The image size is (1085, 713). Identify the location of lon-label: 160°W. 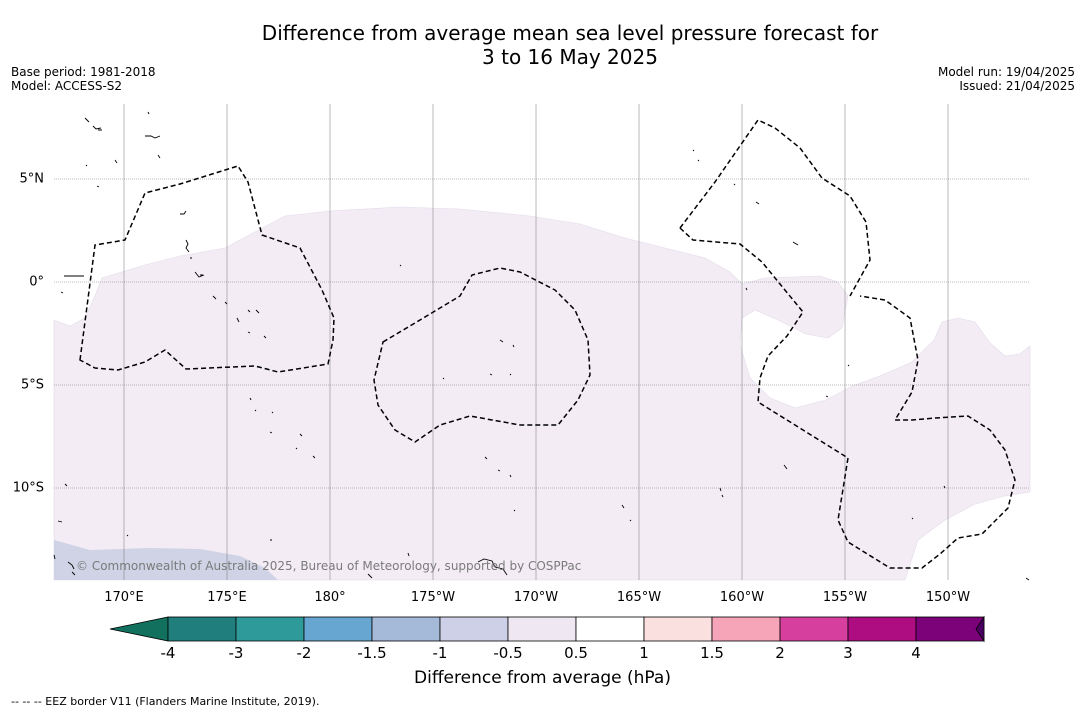
(742, 597).